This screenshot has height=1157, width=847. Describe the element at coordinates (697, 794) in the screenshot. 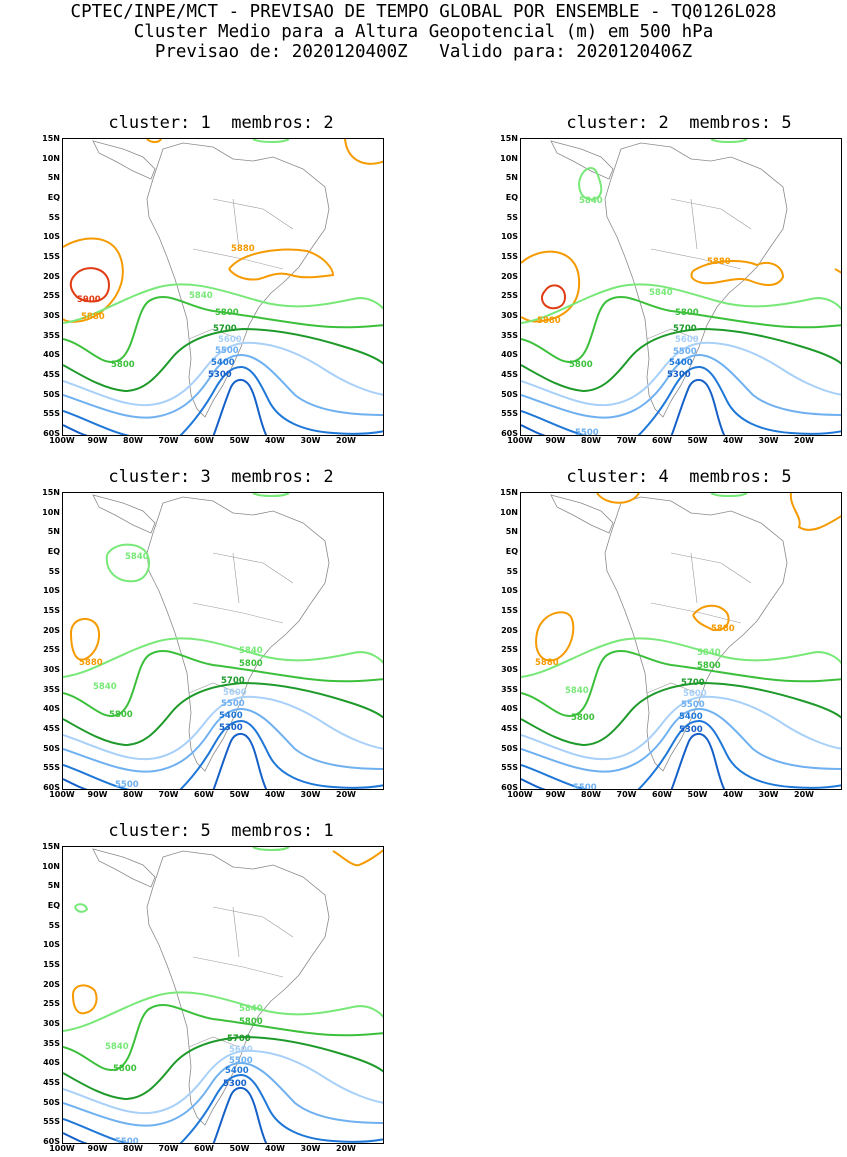

I see `lon-tick-label: 50W` at that location.